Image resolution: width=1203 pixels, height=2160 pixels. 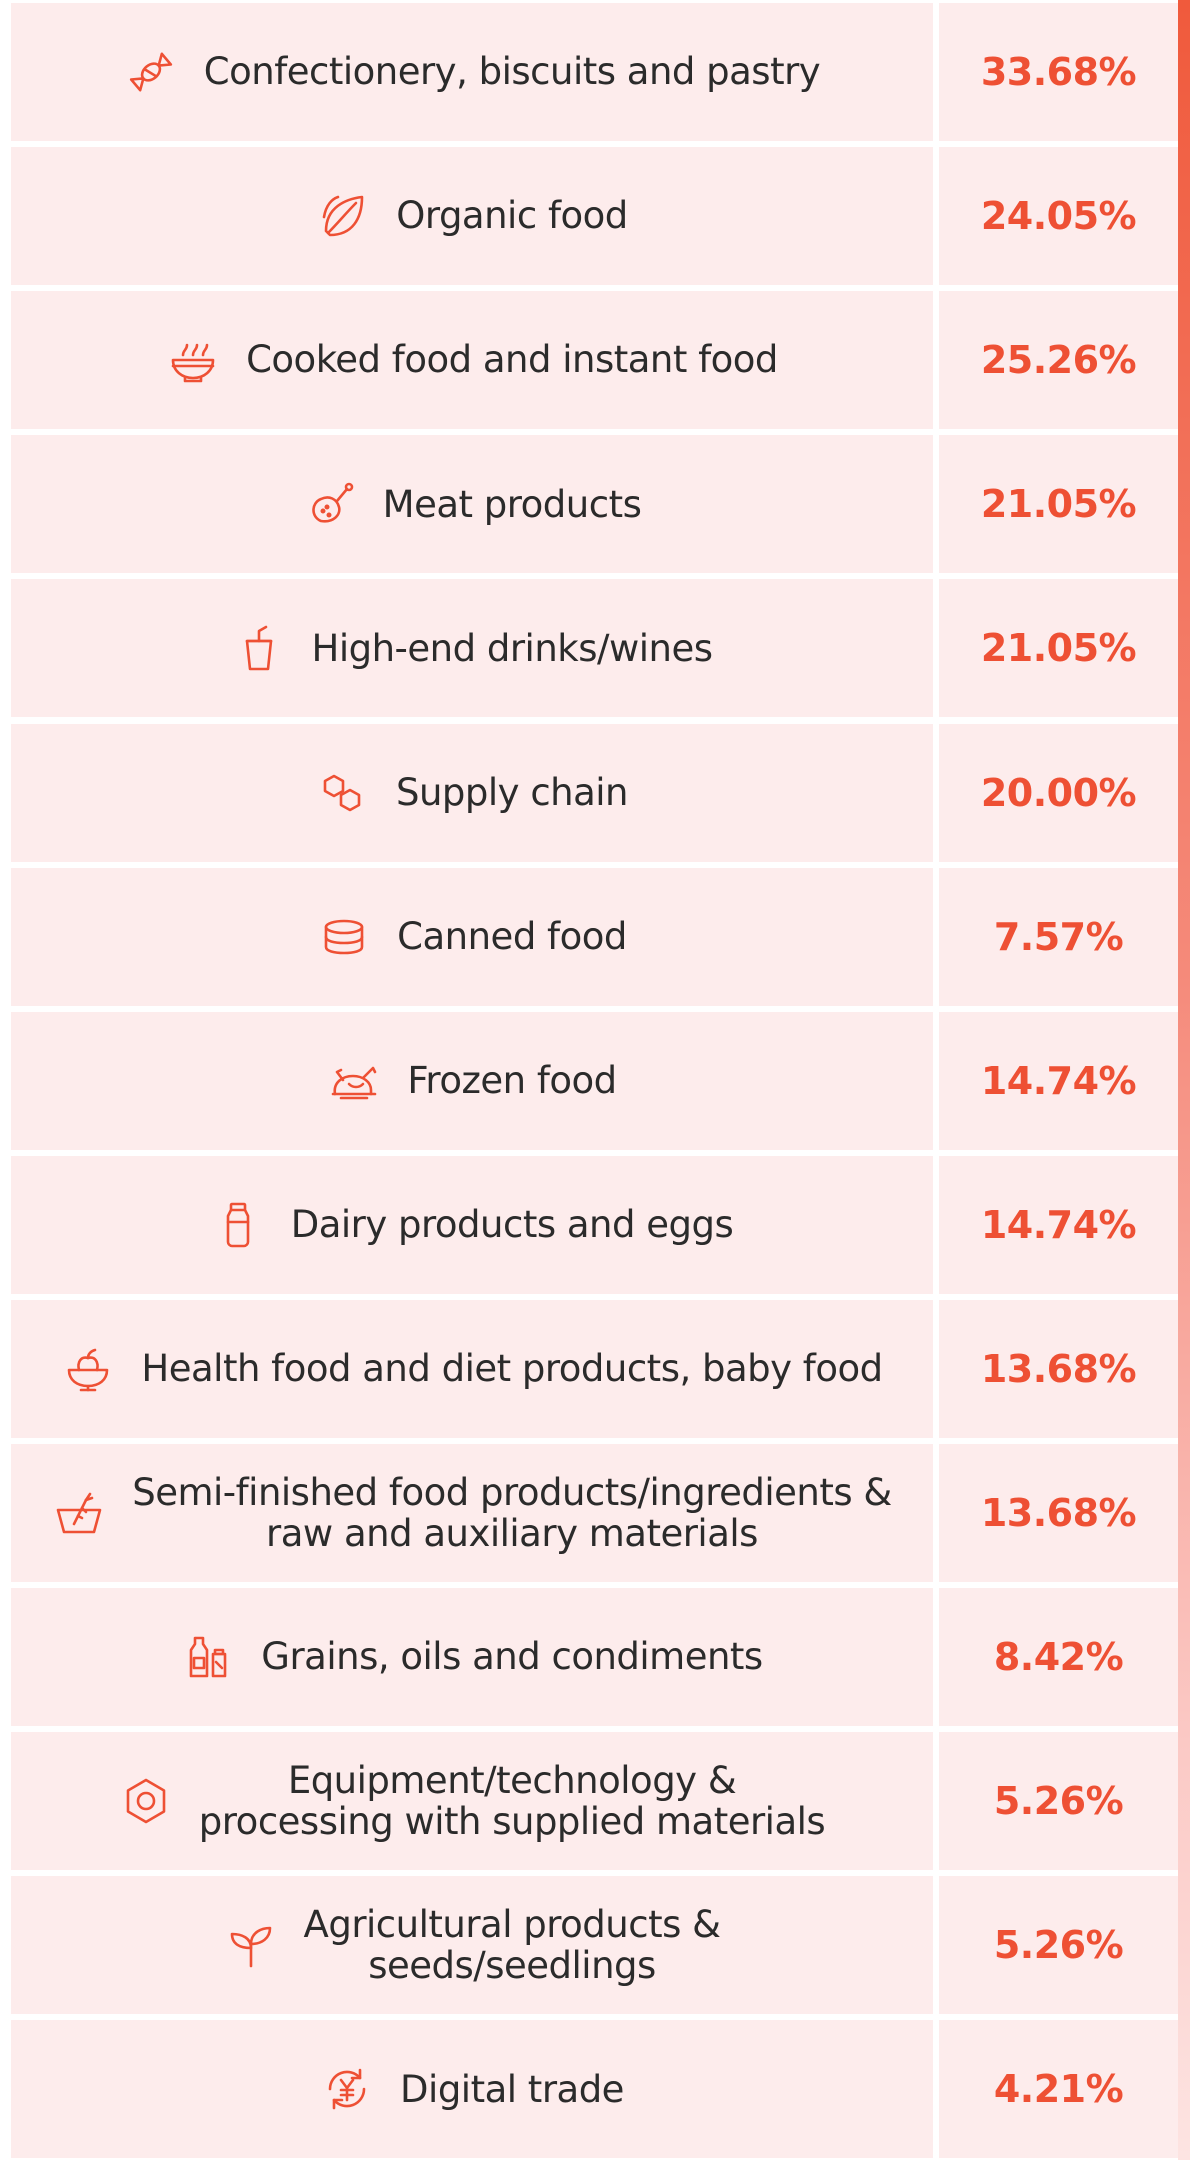 I want to click on category-content: Digital trade, so click(x=472, y=2089).